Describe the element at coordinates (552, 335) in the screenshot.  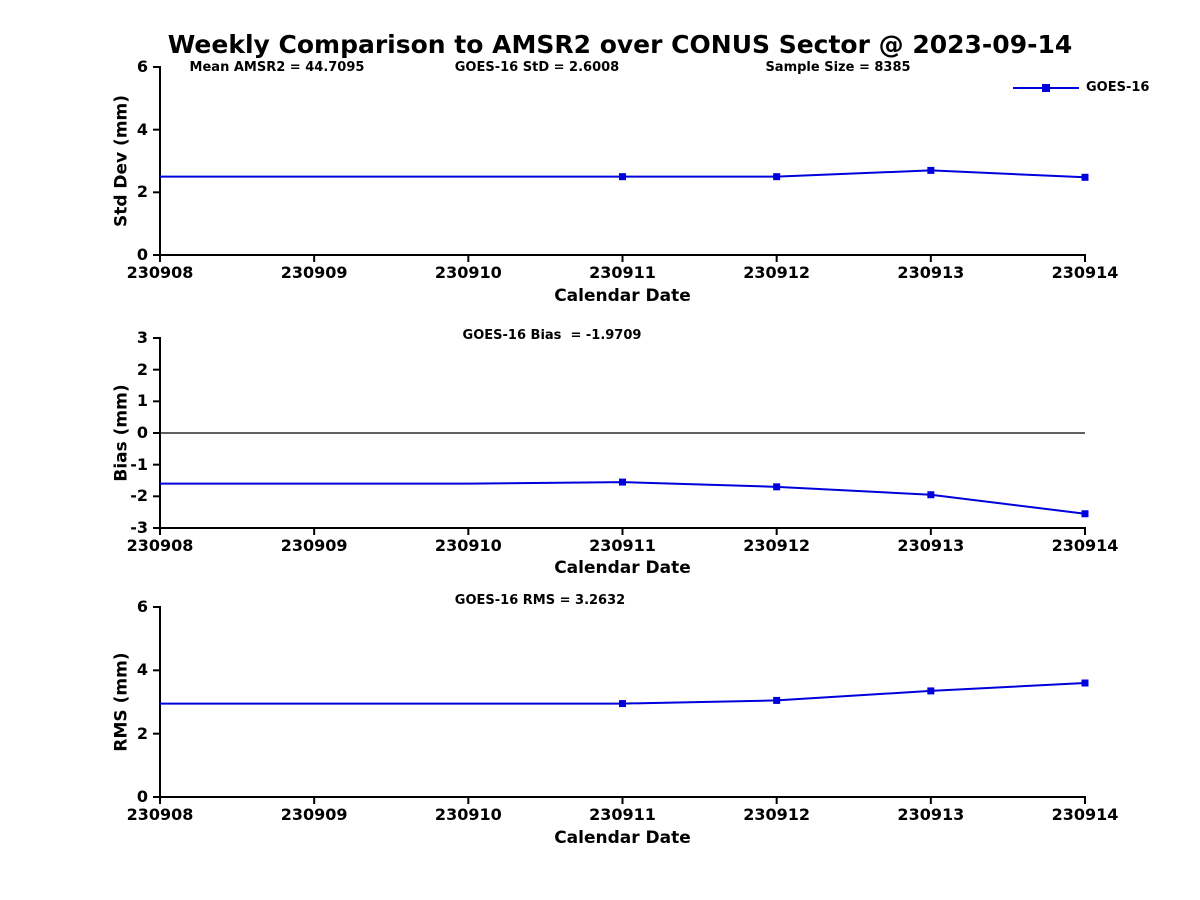
I see `bias-annotation: GOES-16 Bias = -1.9709` at that location.